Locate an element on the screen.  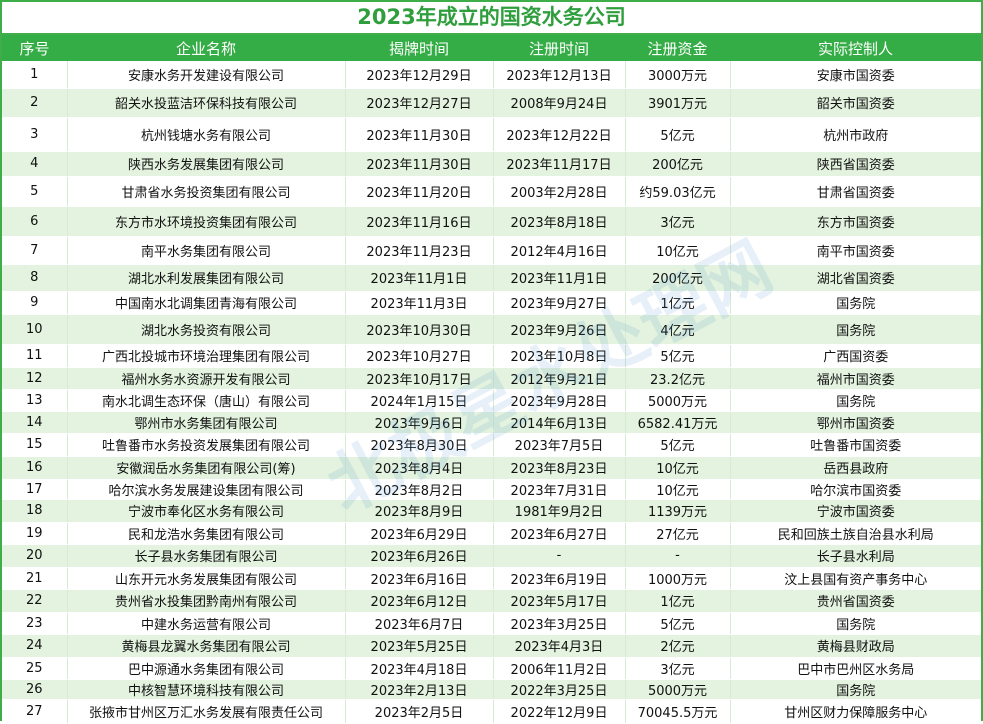
cell-col-controller: 甘州区财力保障服务中心 is located at coordinates (855, 711).